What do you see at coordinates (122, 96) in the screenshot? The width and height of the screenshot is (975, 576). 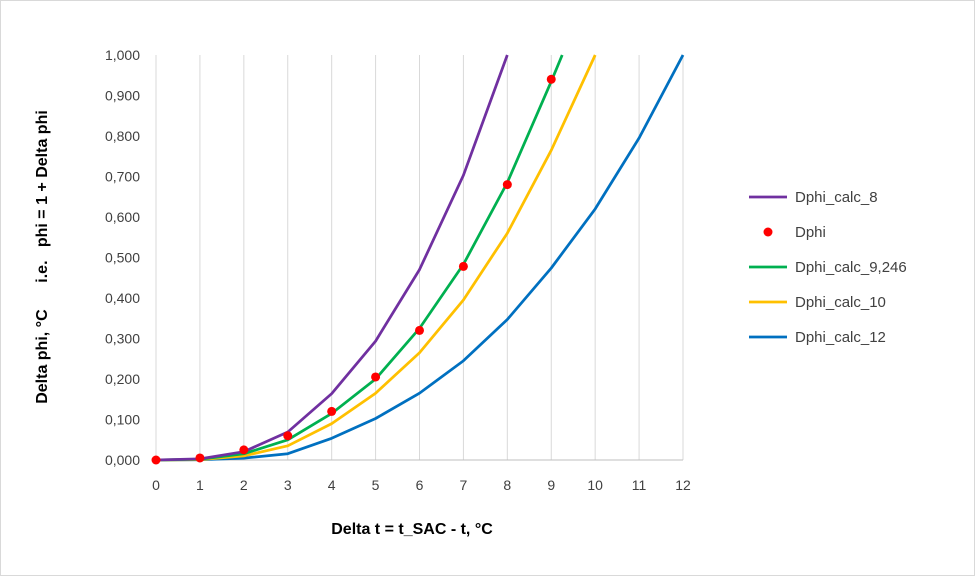 I see `y-tick-label: 0,900` at bounding box center [122, 96].